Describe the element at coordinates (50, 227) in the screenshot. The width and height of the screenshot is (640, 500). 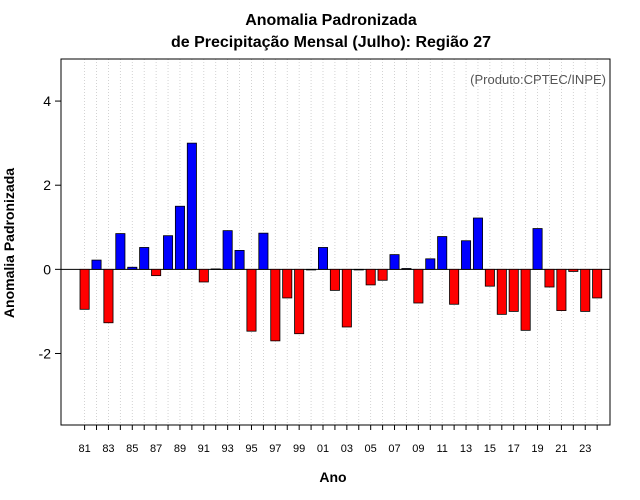
I see `y-axis: -2 0 2 4` at that location.